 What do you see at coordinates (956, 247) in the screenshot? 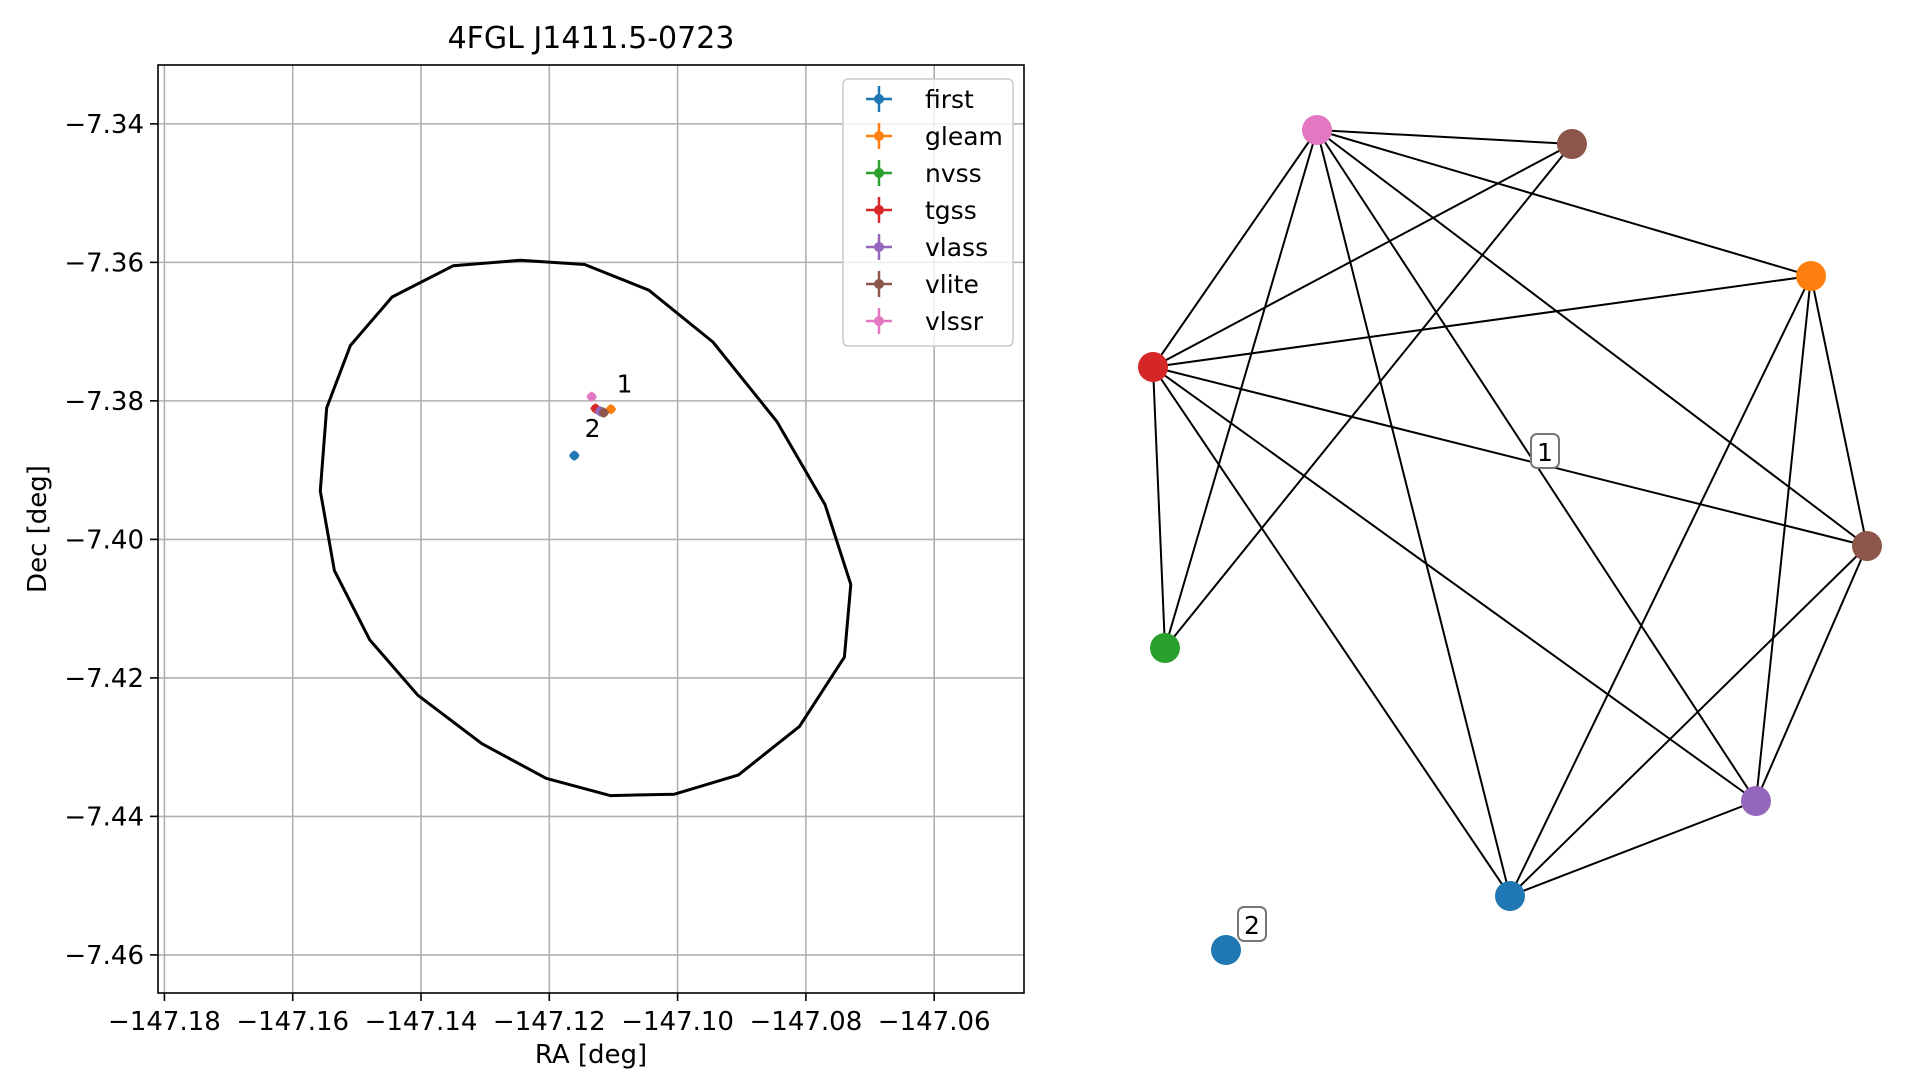
I see `legend-label: vlass` at bounding box center [956, 247].